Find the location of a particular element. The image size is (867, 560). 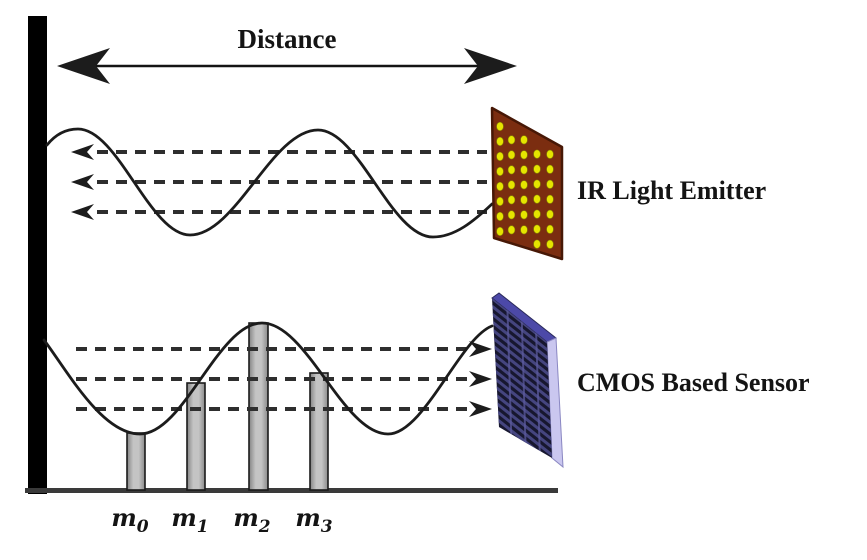

received-ray-arrowhead-2-icon is located at coordinates (480, 379).